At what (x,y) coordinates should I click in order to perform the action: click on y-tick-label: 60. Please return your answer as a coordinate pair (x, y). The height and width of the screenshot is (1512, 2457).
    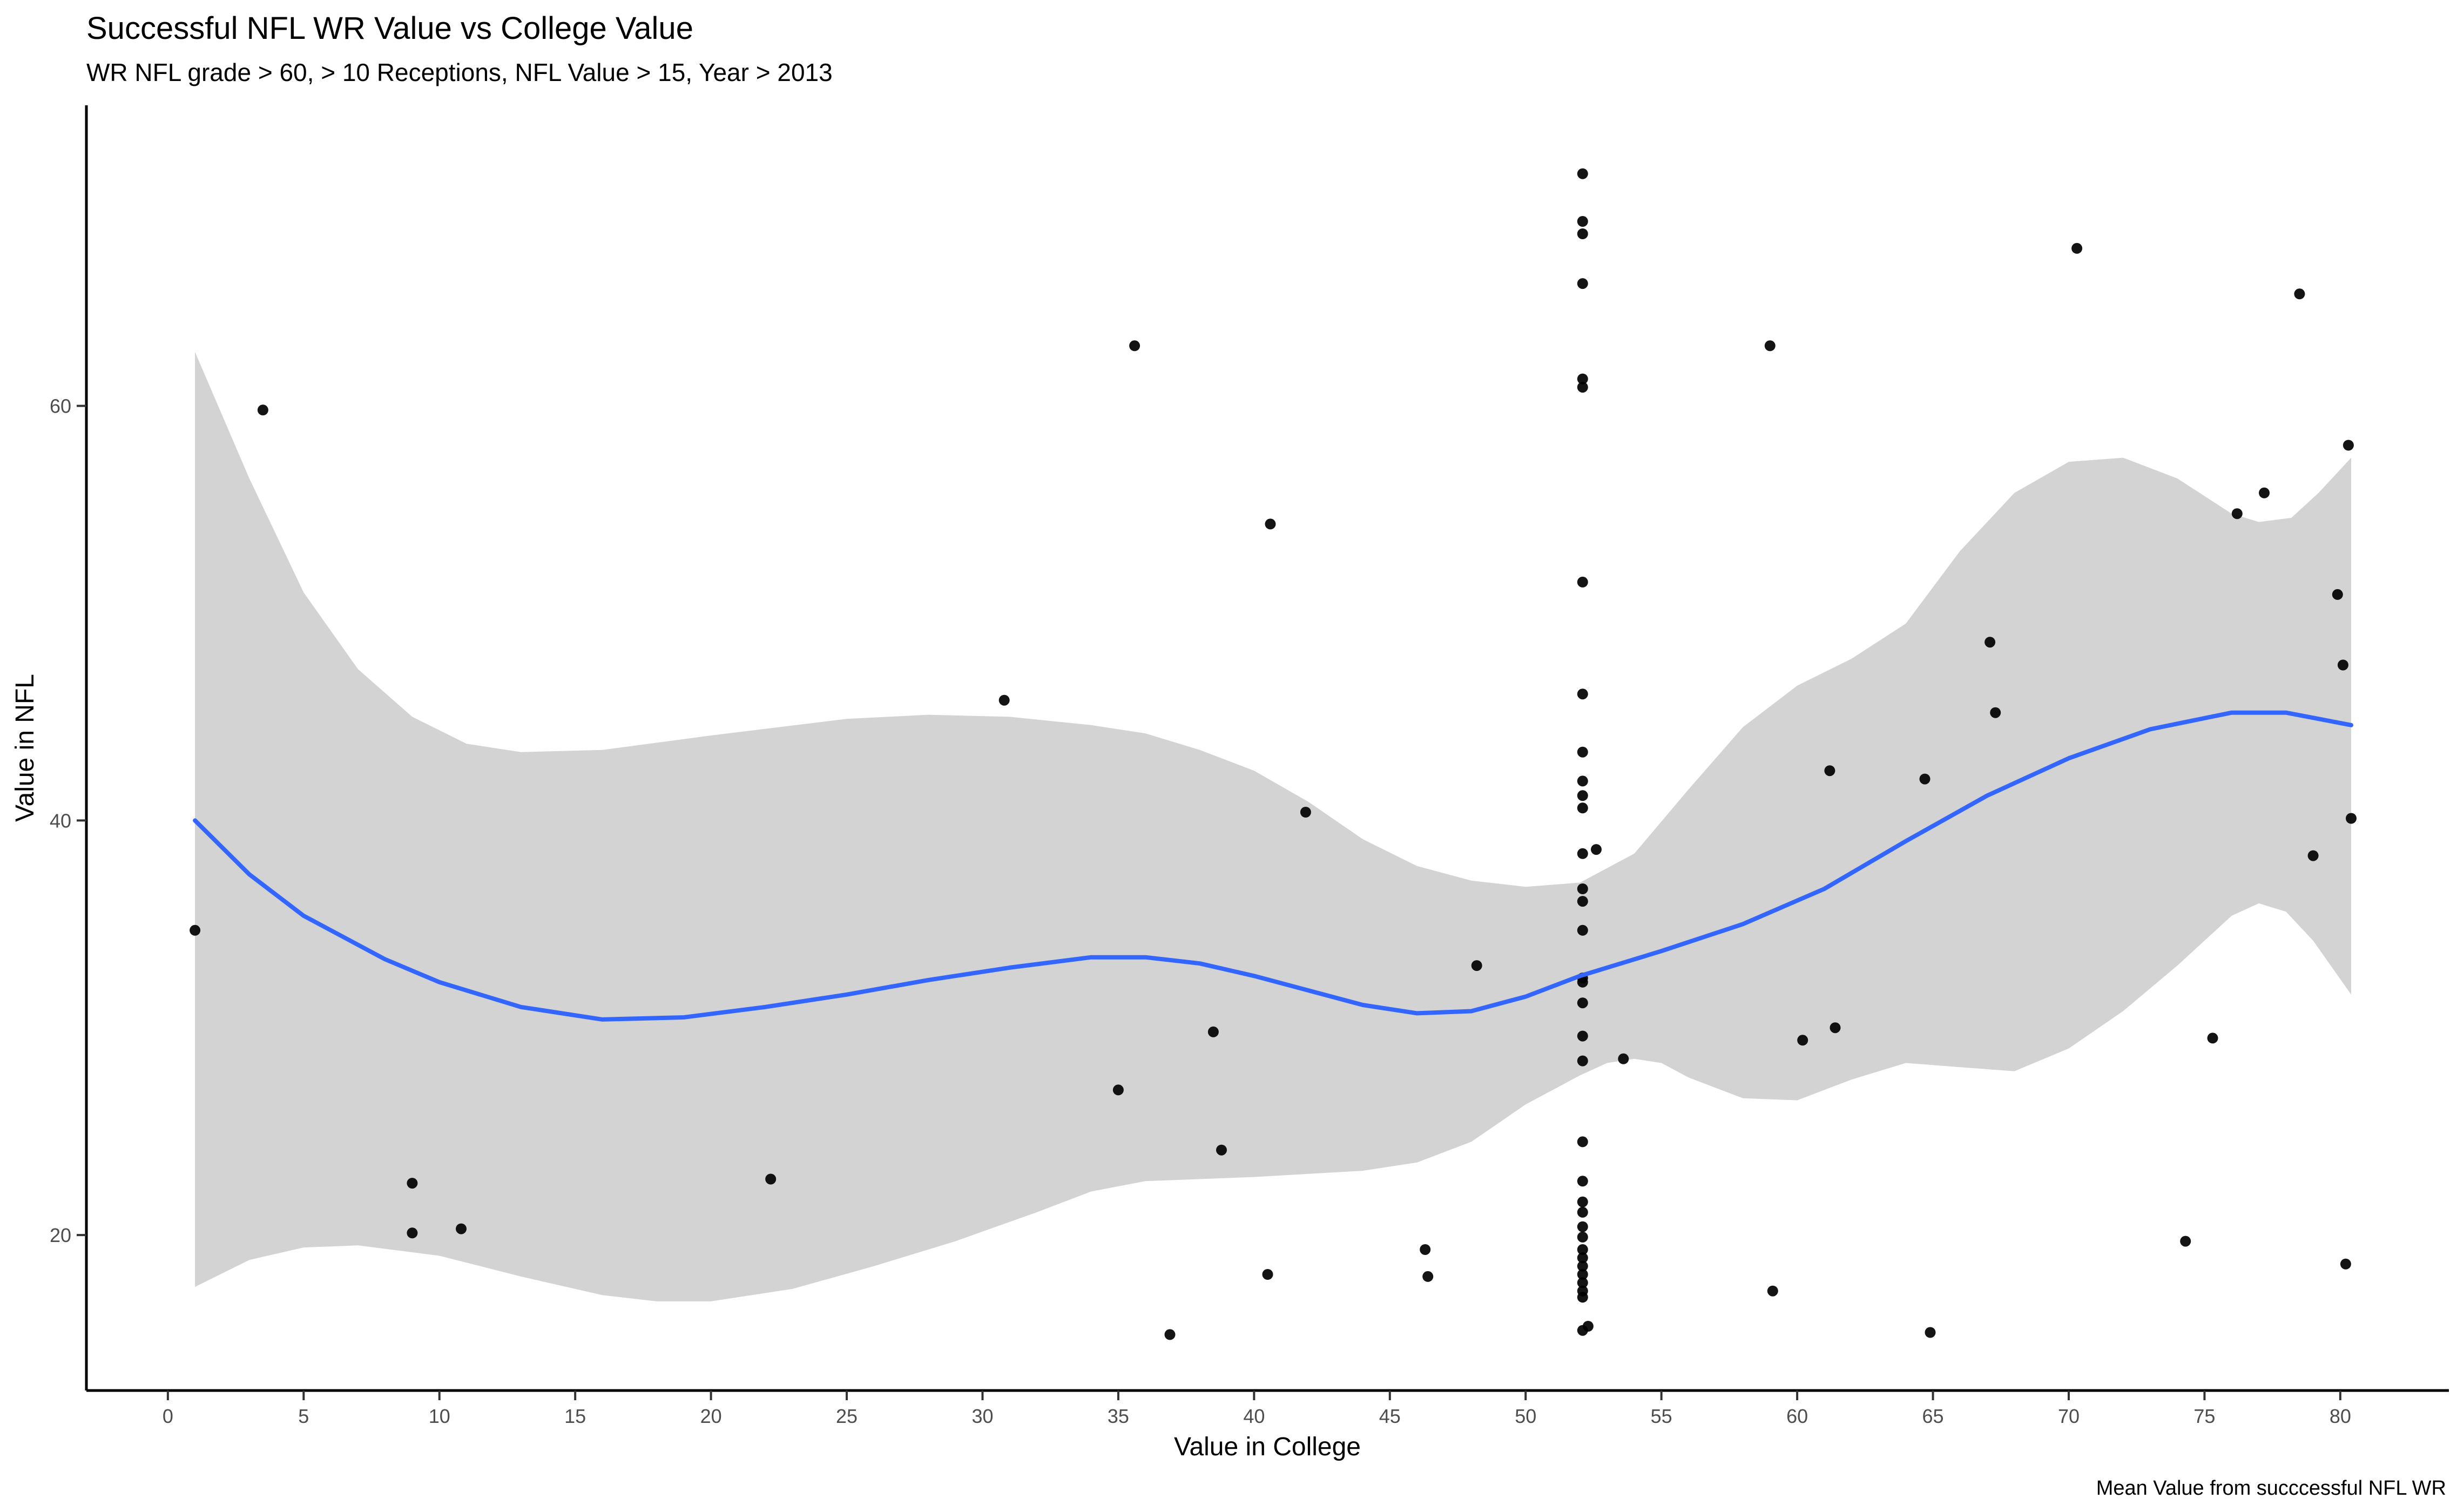
    Looking at the image, I should click on (61, 406).